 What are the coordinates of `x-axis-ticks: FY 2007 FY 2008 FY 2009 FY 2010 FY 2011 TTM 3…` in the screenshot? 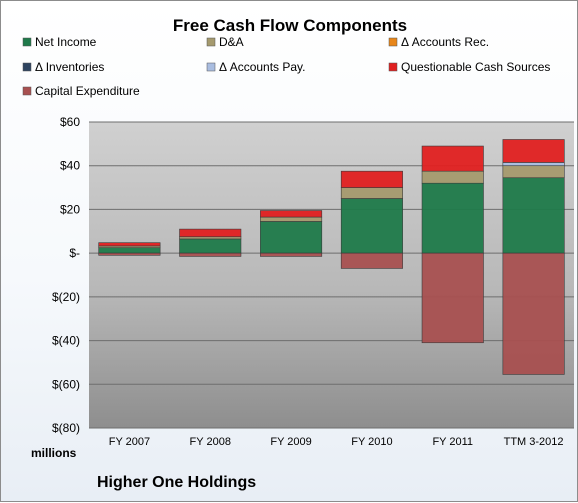 It's located at (336, 442).